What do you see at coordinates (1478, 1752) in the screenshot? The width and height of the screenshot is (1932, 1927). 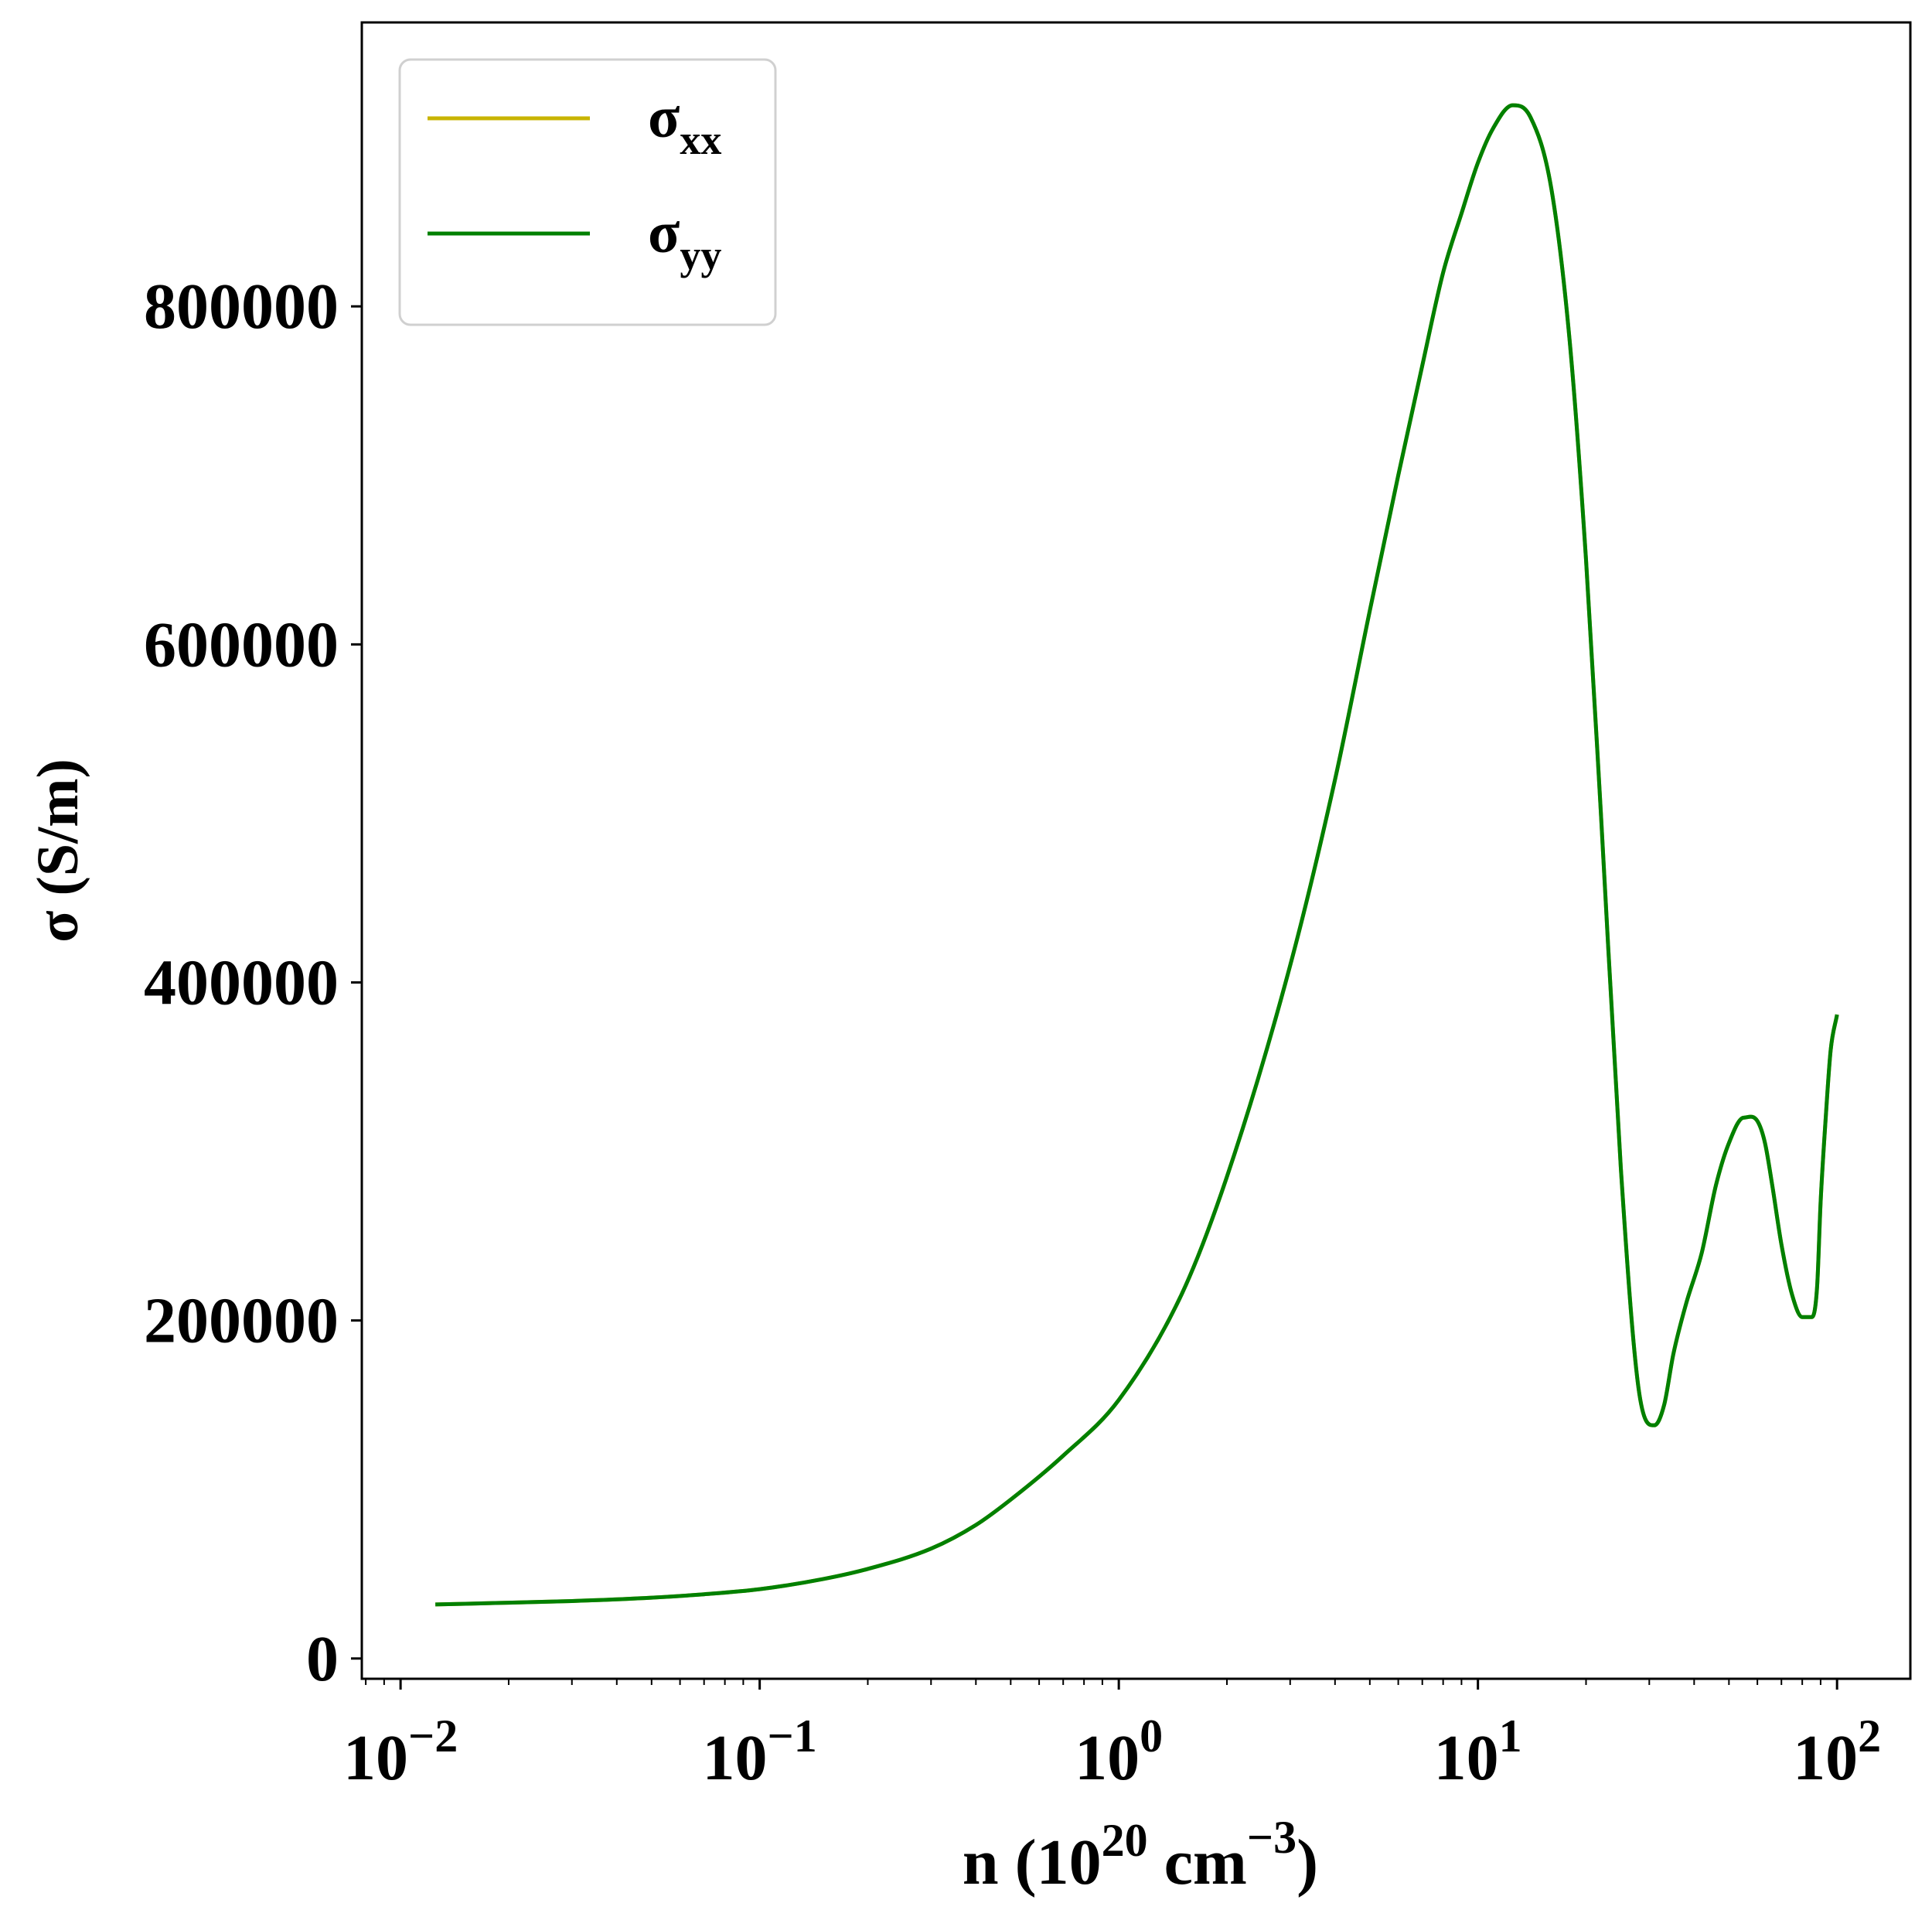 I see `x-tick-label: 10¹` at bounding box center [1478, 1752].